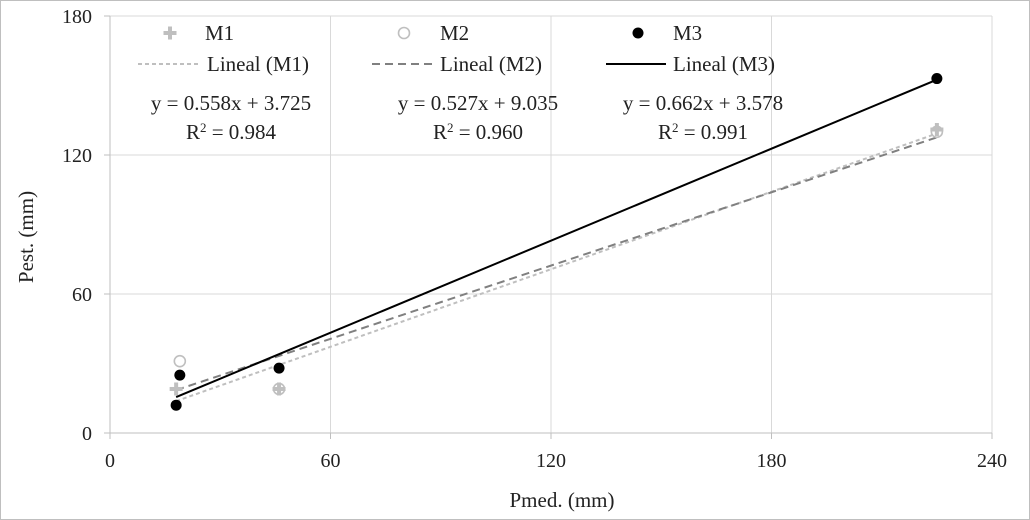 The image size is (1030, 520). What do you see at coordinates (703, 132) in the screenshot?
I see `r-squared-m3: R2 = 0.991` at bounding box center [703, 132].